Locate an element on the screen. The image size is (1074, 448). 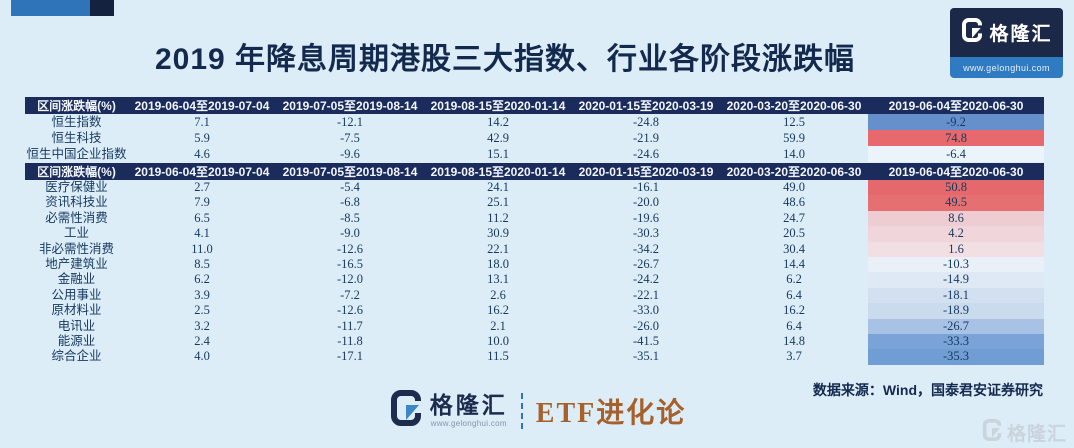
table-row: 医疗保健业 2.7 -5.4 24.1 -16.1 49.0 50.8 is located at coordinates (534, 188).